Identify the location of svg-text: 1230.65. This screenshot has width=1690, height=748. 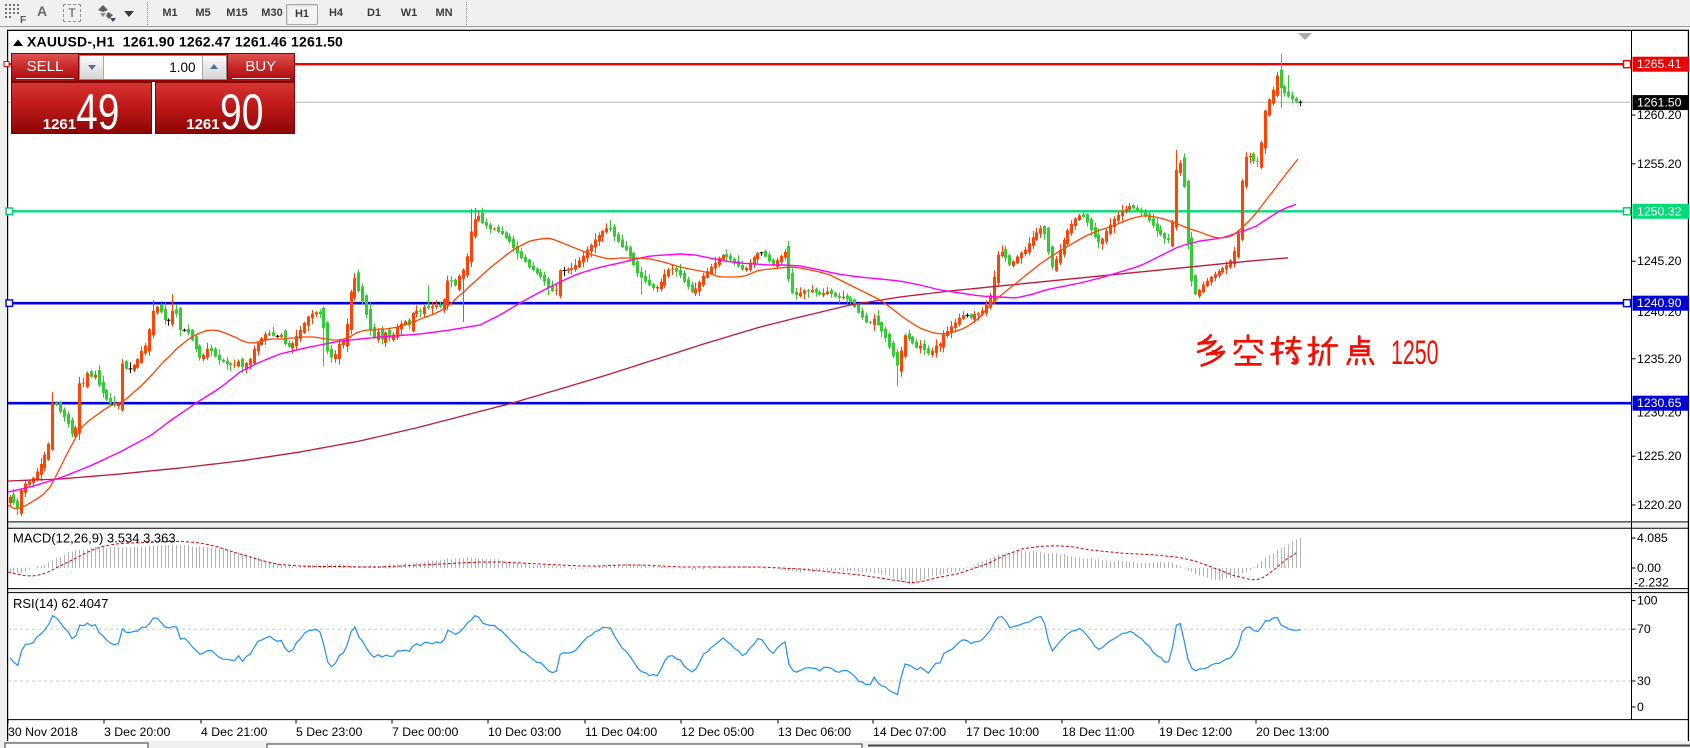
(1659, 403).